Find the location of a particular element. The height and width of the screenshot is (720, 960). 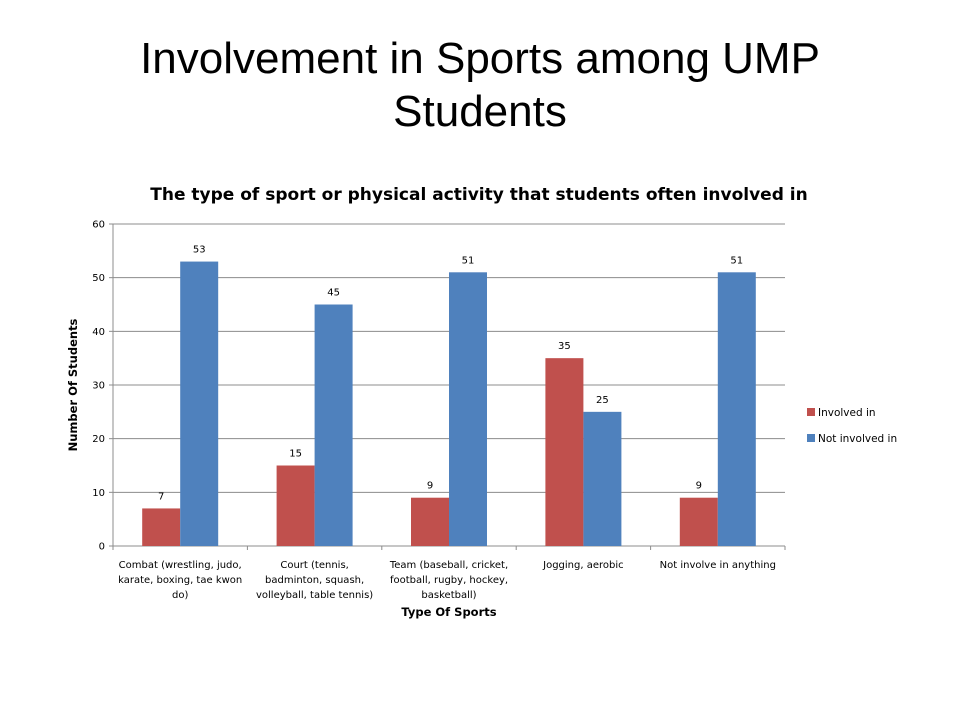

x-category-label: Court (tennis, is located at coordinates (314, 565).